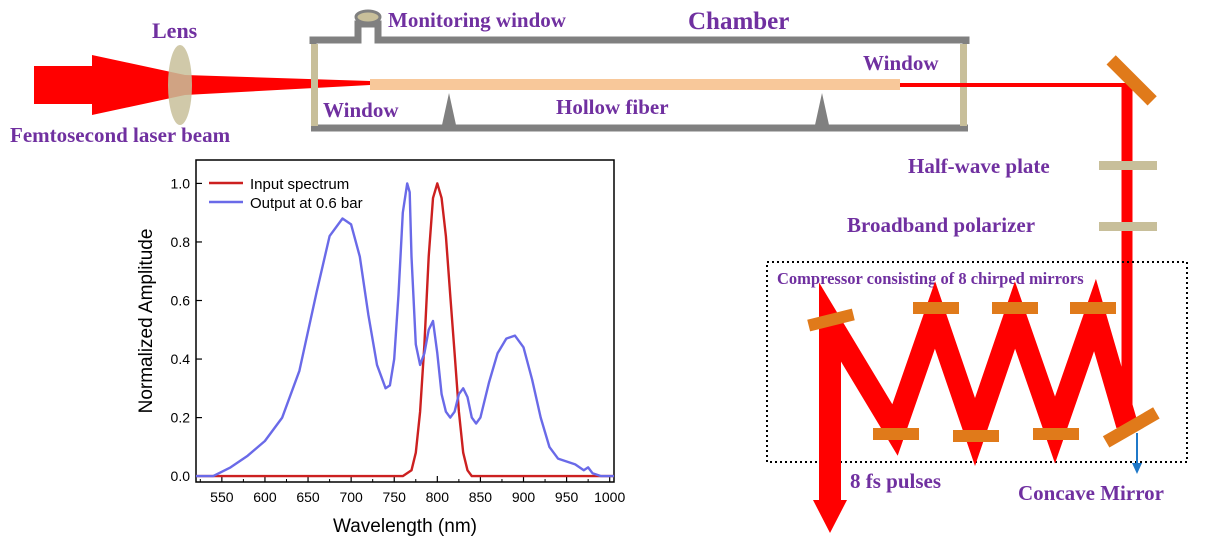  What do you see at coordinates (438, 497) in the screenshot?
I see `x-tick-label: 800` at bounding box center [438, 497].